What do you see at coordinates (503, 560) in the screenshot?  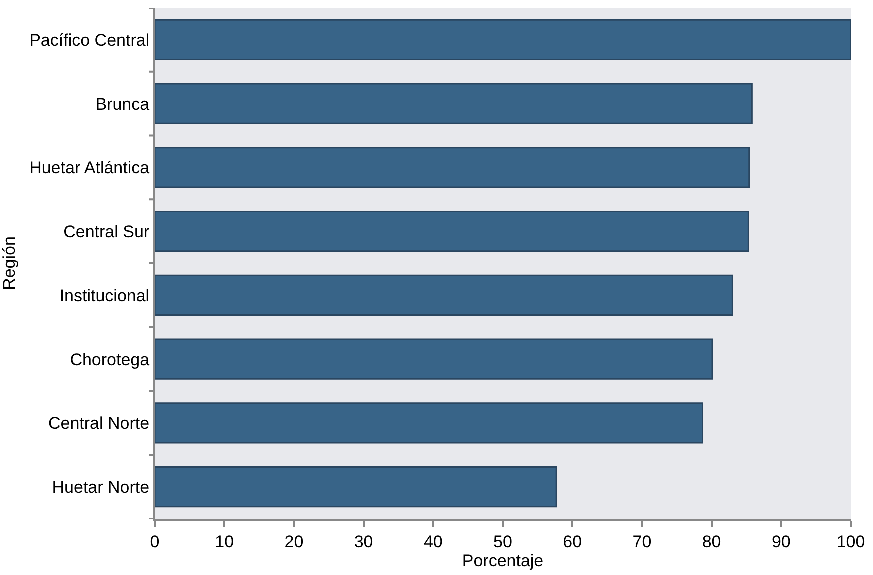 I see `x-axis-title: Porcentaje` at bounding box center [503, 560].